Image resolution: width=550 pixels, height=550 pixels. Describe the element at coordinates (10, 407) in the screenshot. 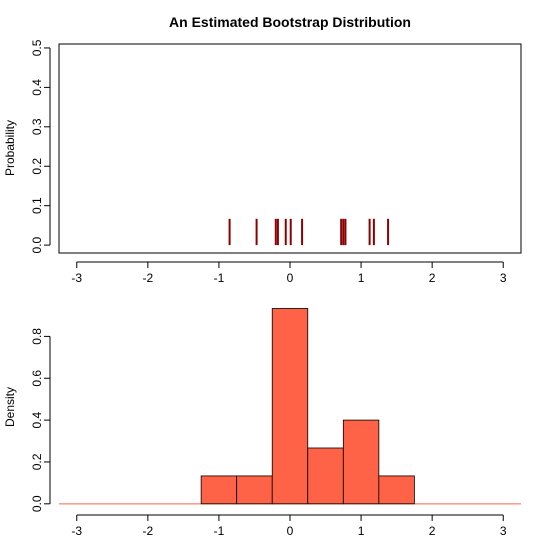

I see `y-axis-label: Density` at that location.